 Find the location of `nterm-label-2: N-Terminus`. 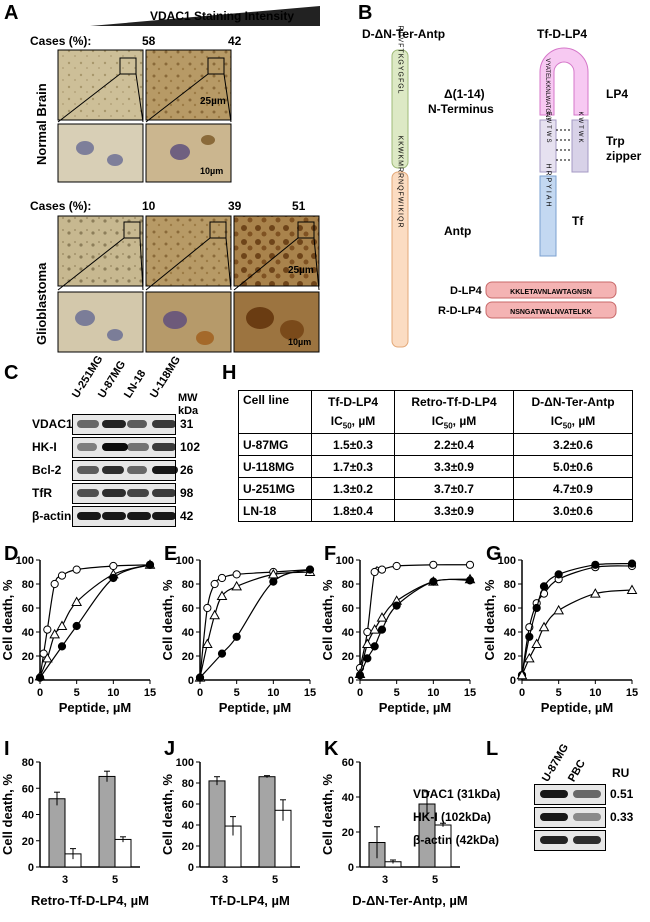

nterm-label-2: N-Terminus is located at coordinates (461, 109).